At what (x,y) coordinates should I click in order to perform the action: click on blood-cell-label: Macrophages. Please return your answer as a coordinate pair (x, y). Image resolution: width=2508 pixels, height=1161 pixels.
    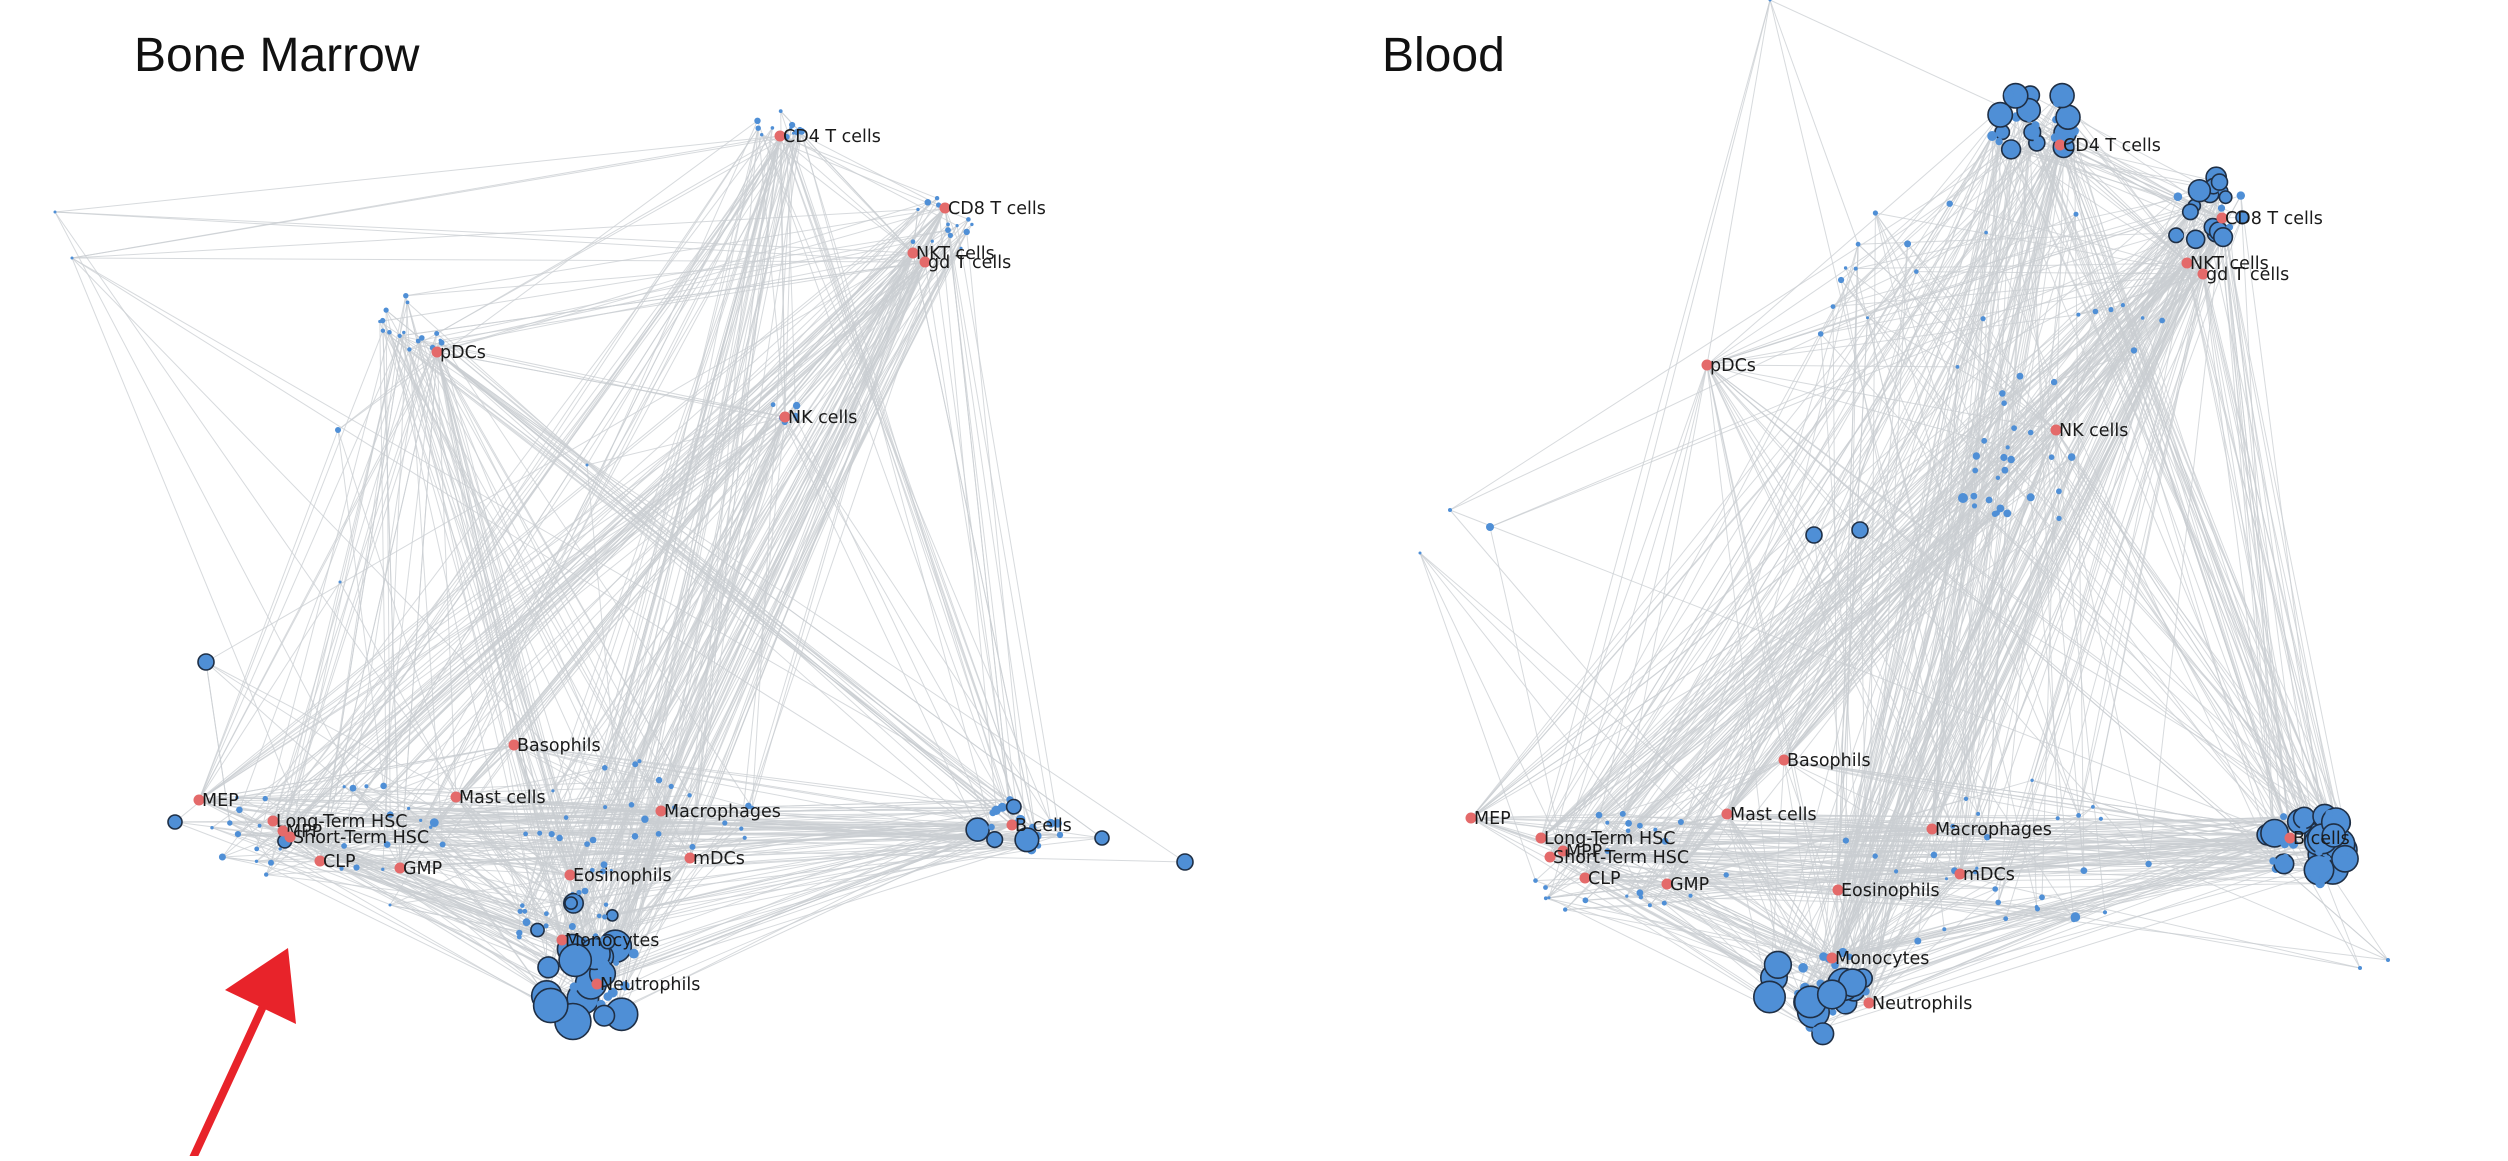
    Looking at the image, I should click on (1993, 830).